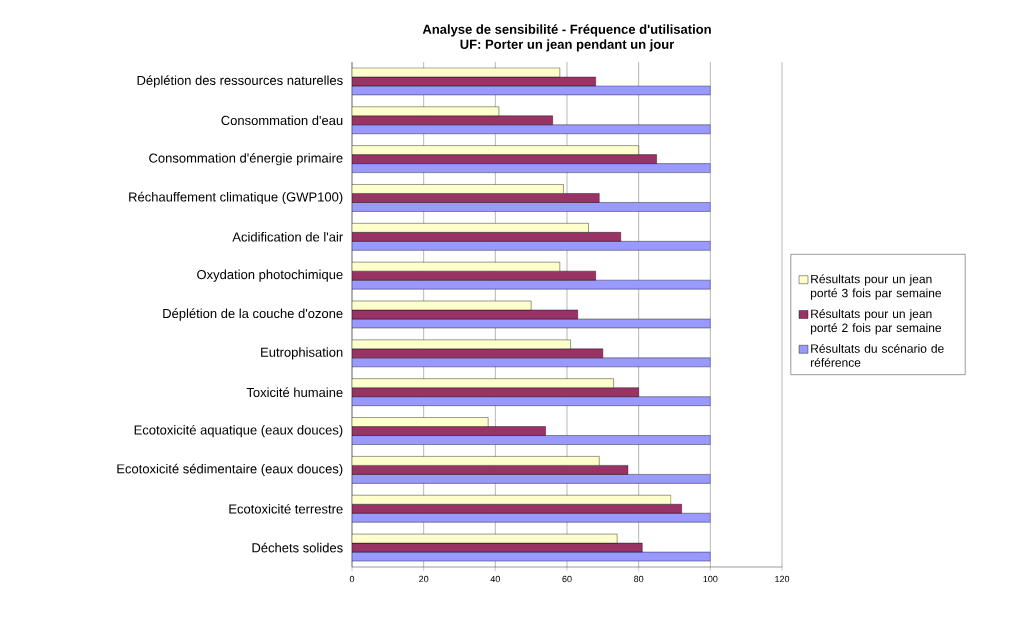  What do you see at coordinates (424, 579) in the screenshot?
I see `x-tick-label: 20` at bounding box center [424, 579].